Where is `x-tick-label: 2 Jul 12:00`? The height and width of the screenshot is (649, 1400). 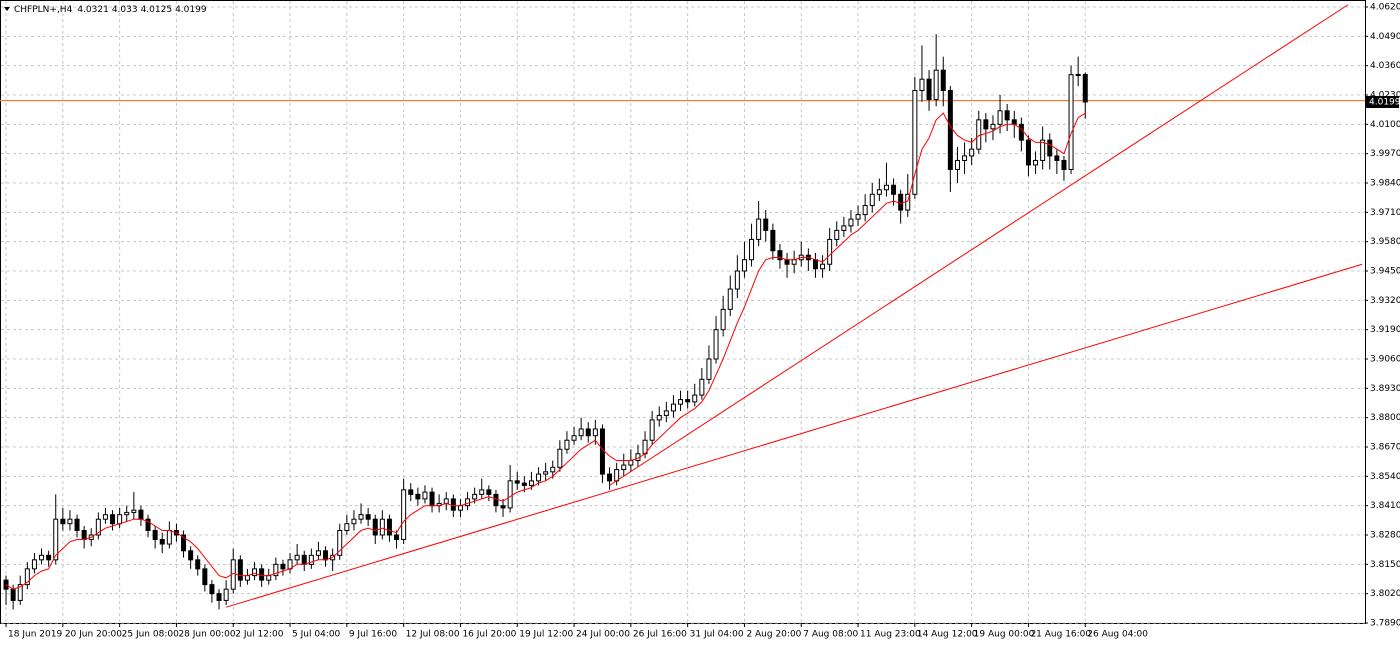
x-tick-label: 2 Jul 12:00 is located at coordinates (259, 635).